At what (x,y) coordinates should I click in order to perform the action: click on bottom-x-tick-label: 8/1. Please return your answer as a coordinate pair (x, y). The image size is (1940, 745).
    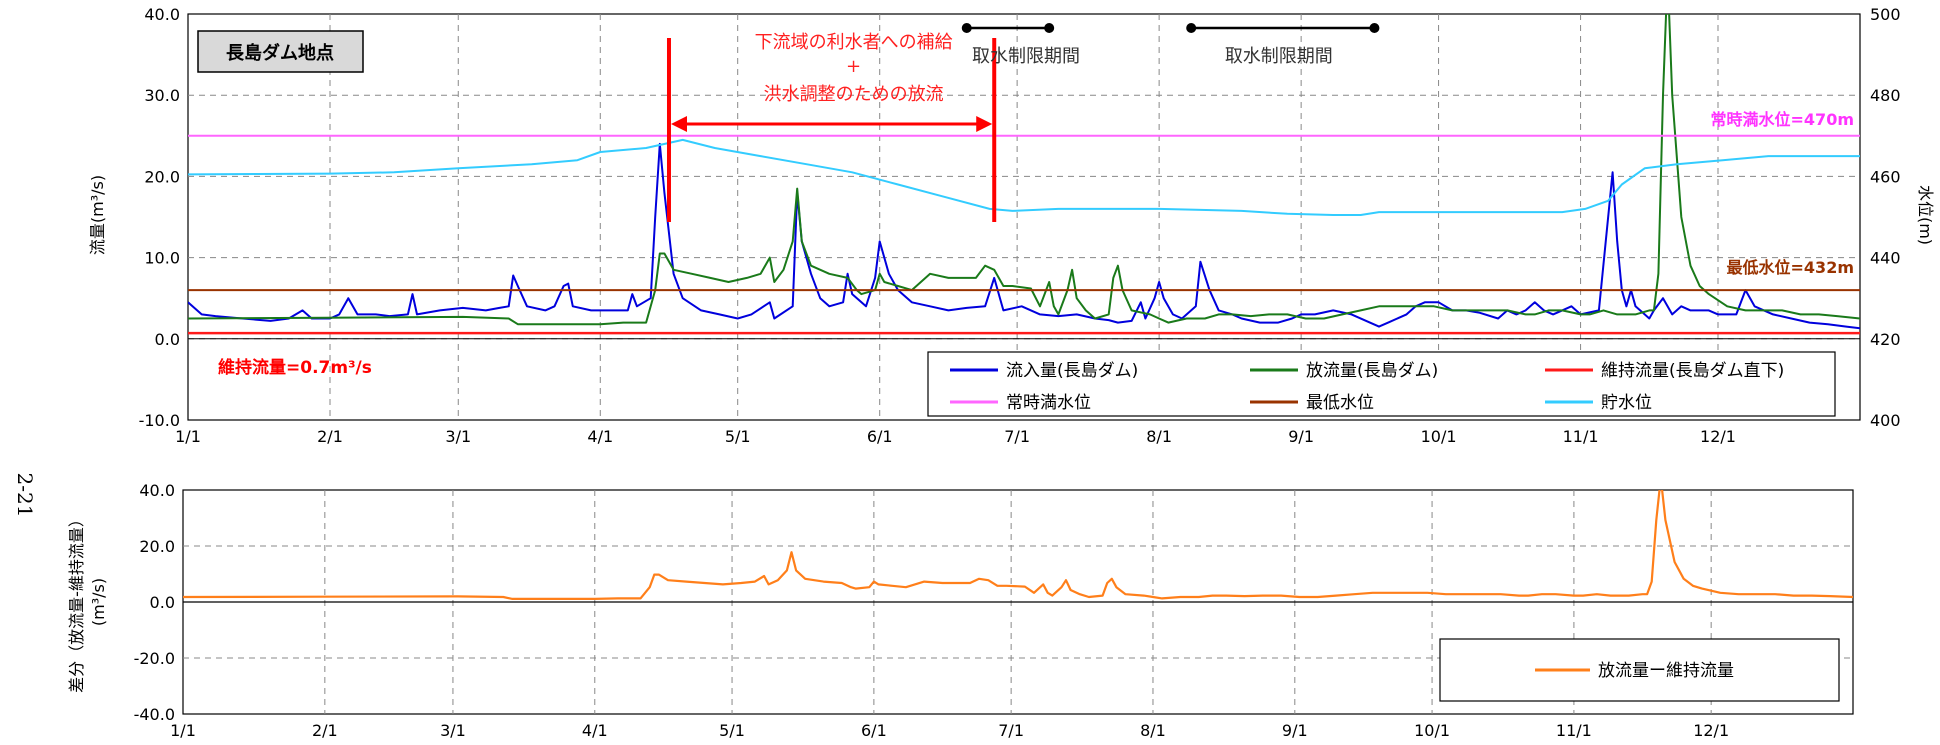
    Looking at the image, I should click on (1153, 730).